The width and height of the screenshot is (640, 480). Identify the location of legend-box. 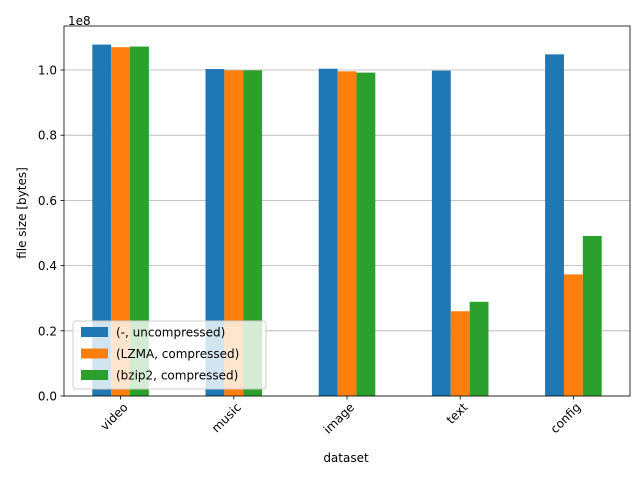
(169, 355).